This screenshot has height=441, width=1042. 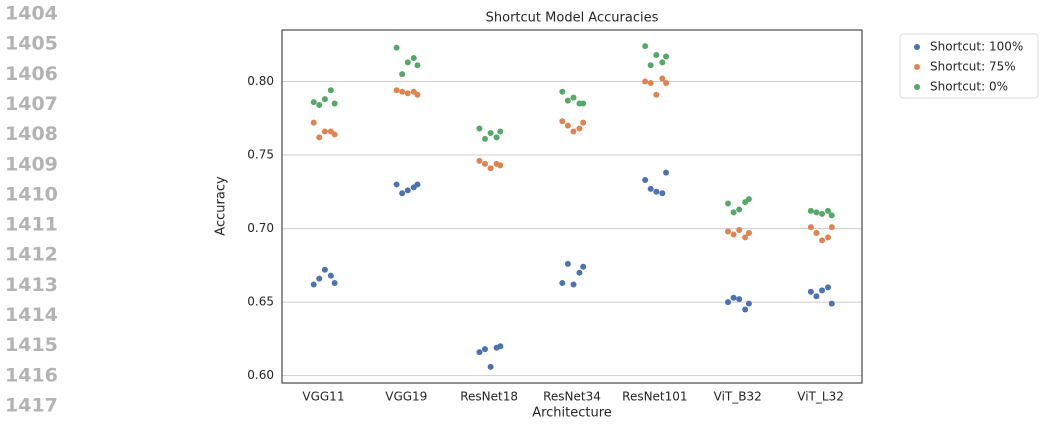 What do you see at coordinates (969, 66) in the screenshot?
I see `legend-box` at bounding box center [969, 66].